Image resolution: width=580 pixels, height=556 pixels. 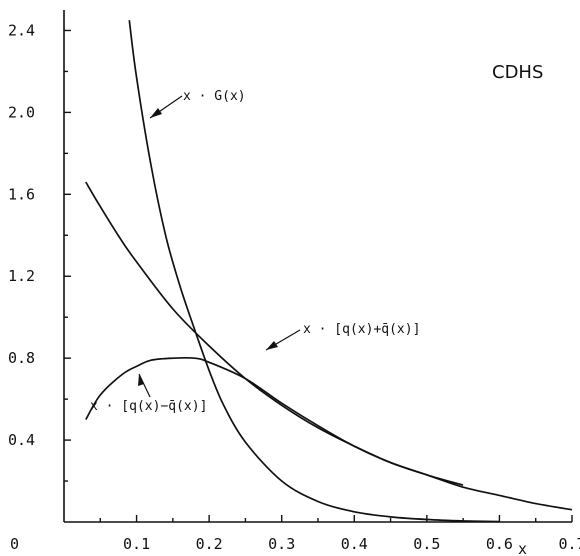 What do you see at coordinates (39, 251) in the screenshot?
I see `y-ticks: 0.4 0.8 1.2 1.6 2.0 2.4` at bounding box center [39, 251].